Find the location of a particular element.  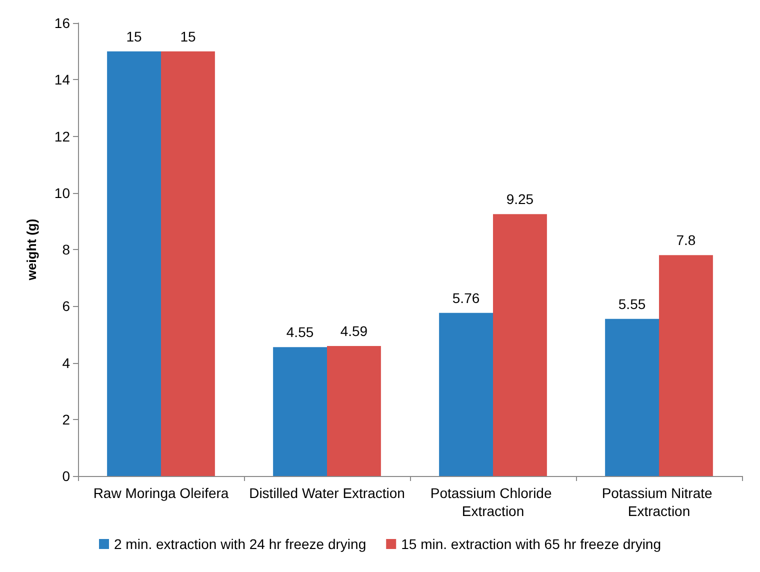

y-tick-label: 8 is located at coordinates (66, 250).